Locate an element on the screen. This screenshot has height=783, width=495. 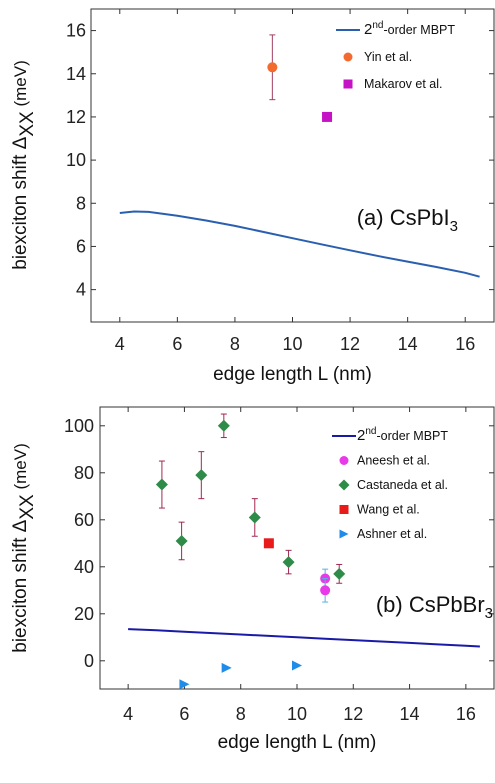
y-tick-label: 0 is located at coordinates (89, 661).